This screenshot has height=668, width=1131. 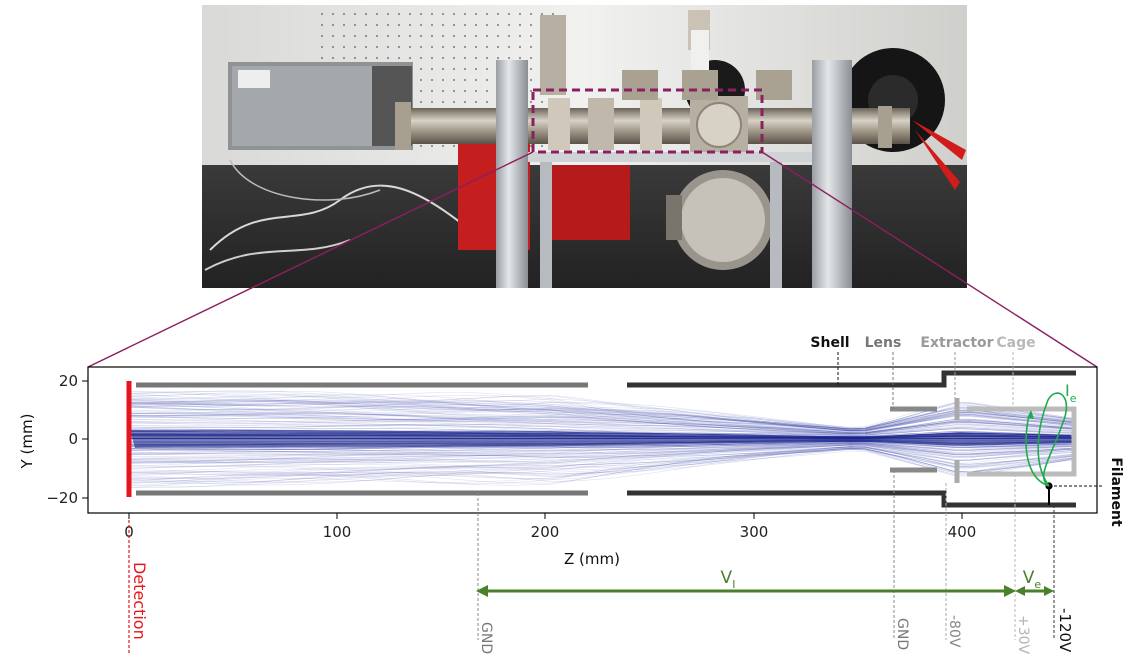 What do you see at coordinates (1030, 414) in the screenshot?
I see `electron-arrow` at bounding box center [1030, 414].